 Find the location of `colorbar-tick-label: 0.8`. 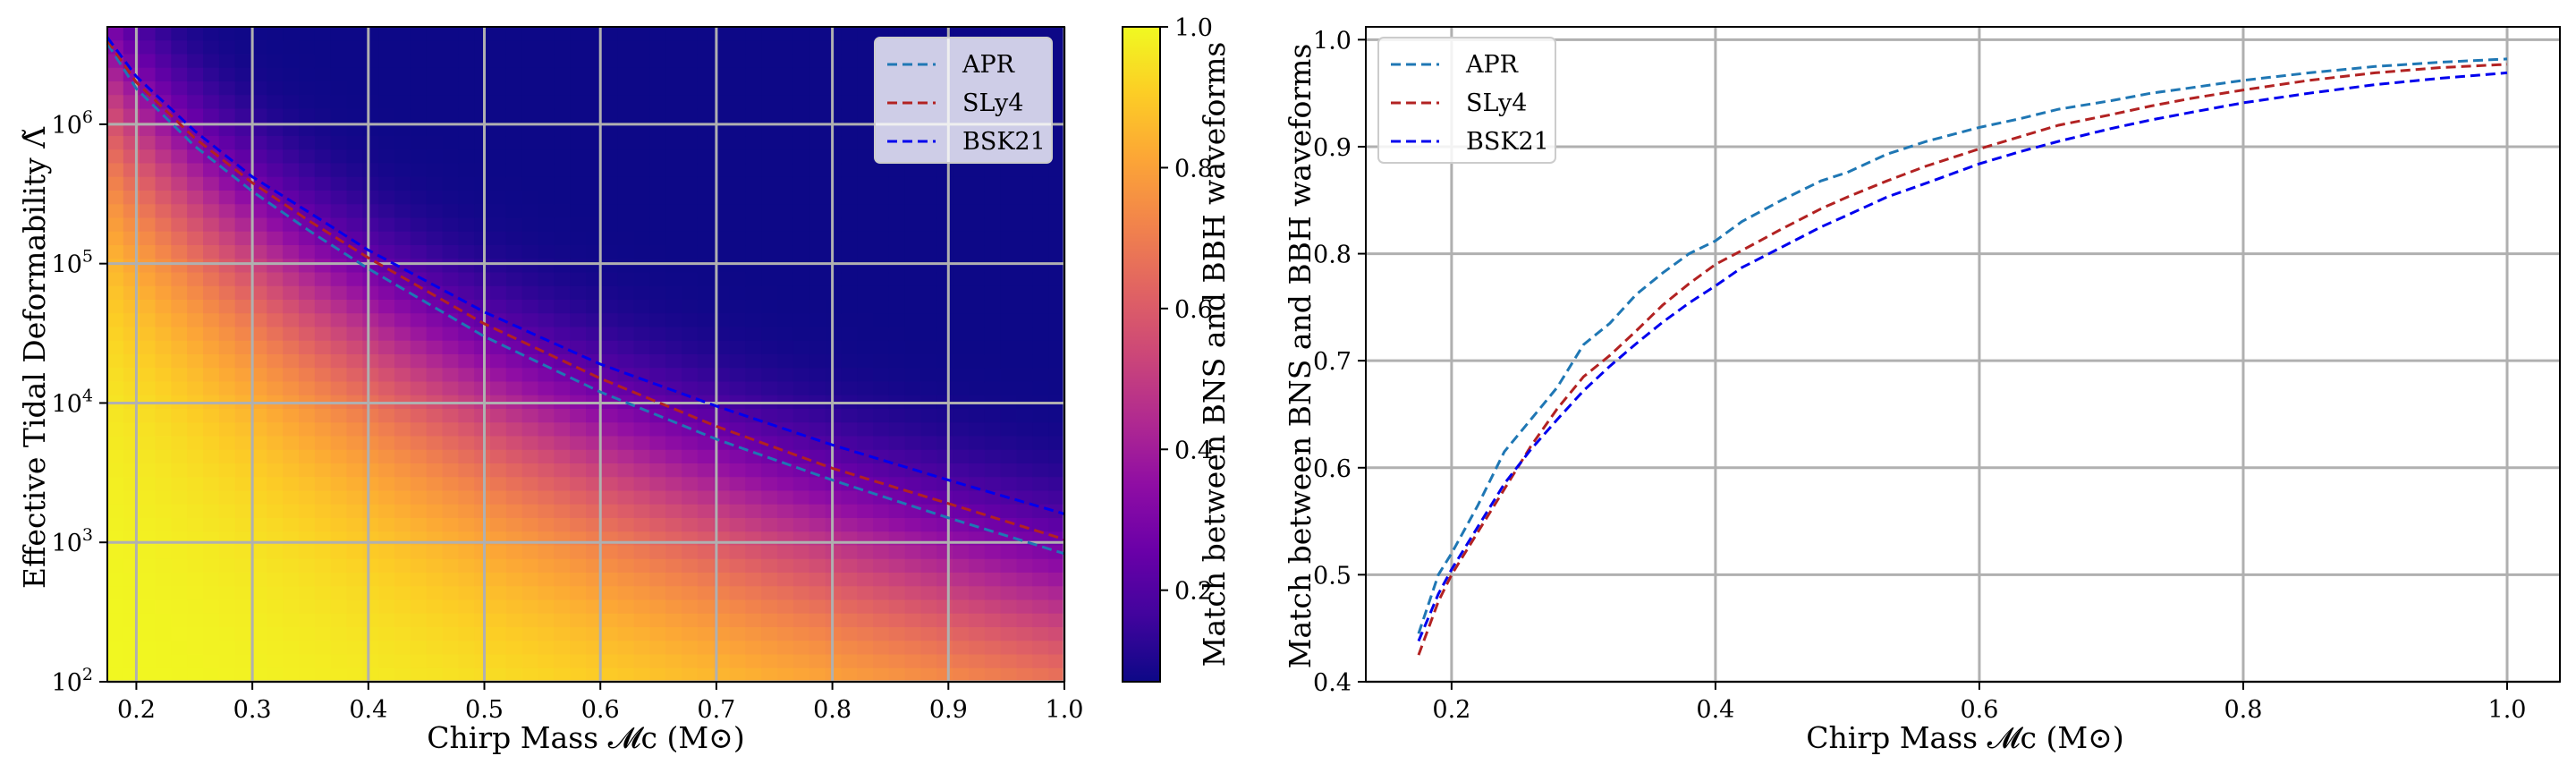

colorbar-tick-label: 0.8 is located at coordinates (1193, 169).